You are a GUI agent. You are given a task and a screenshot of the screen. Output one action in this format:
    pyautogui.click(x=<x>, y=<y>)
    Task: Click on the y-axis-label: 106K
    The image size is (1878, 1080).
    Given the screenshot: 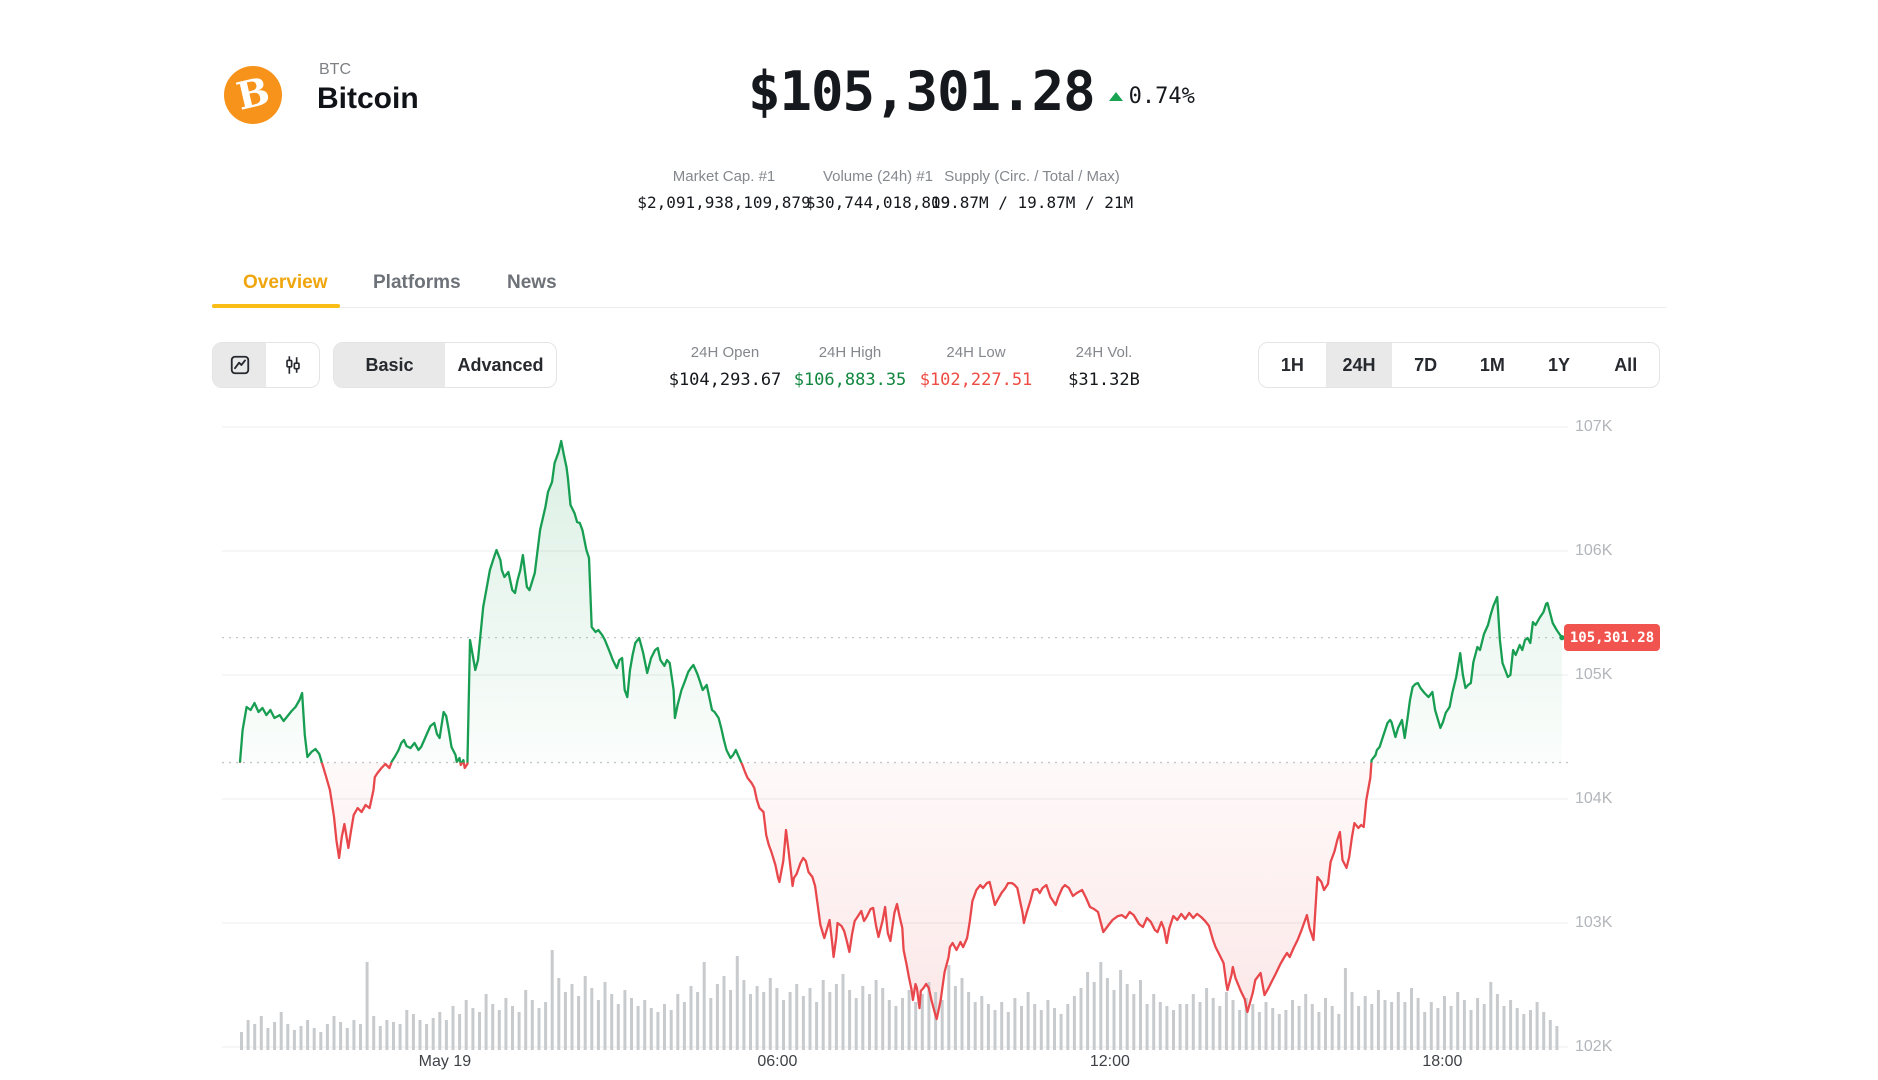 What is the action you would take?
    pyautogui.click(x=1594, y=550)
    